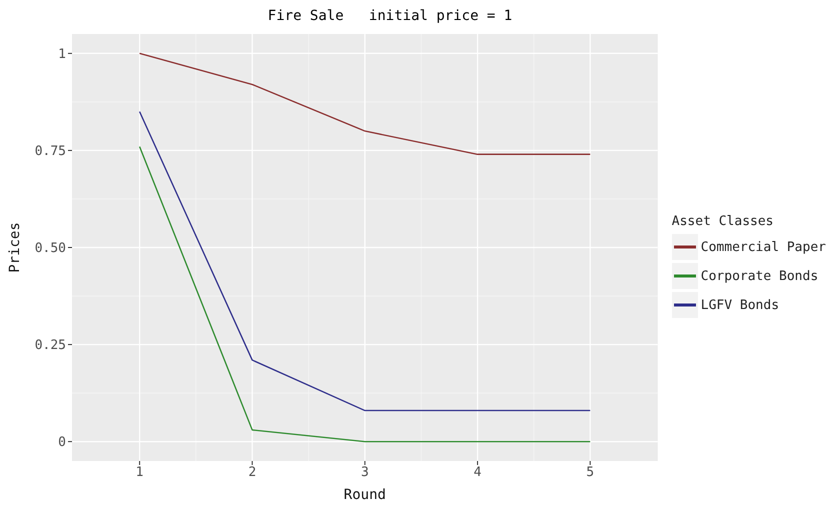  What do you see at coordinates (62, 54) in the screenshot?
I see `y-tick-label: 1` at bounding box center [62, 54].